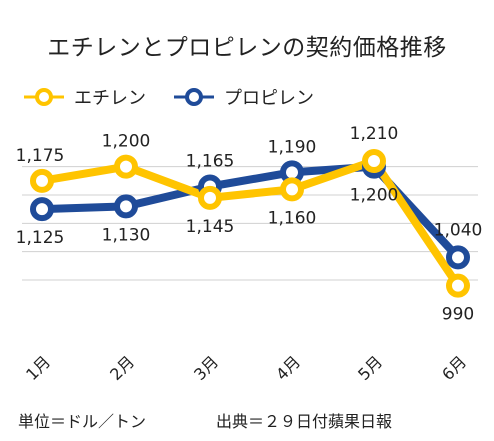 The height and width of the screenshot is (441, 494). I want to click on legend-label-ethylene: エチレン, so click(110, 98).